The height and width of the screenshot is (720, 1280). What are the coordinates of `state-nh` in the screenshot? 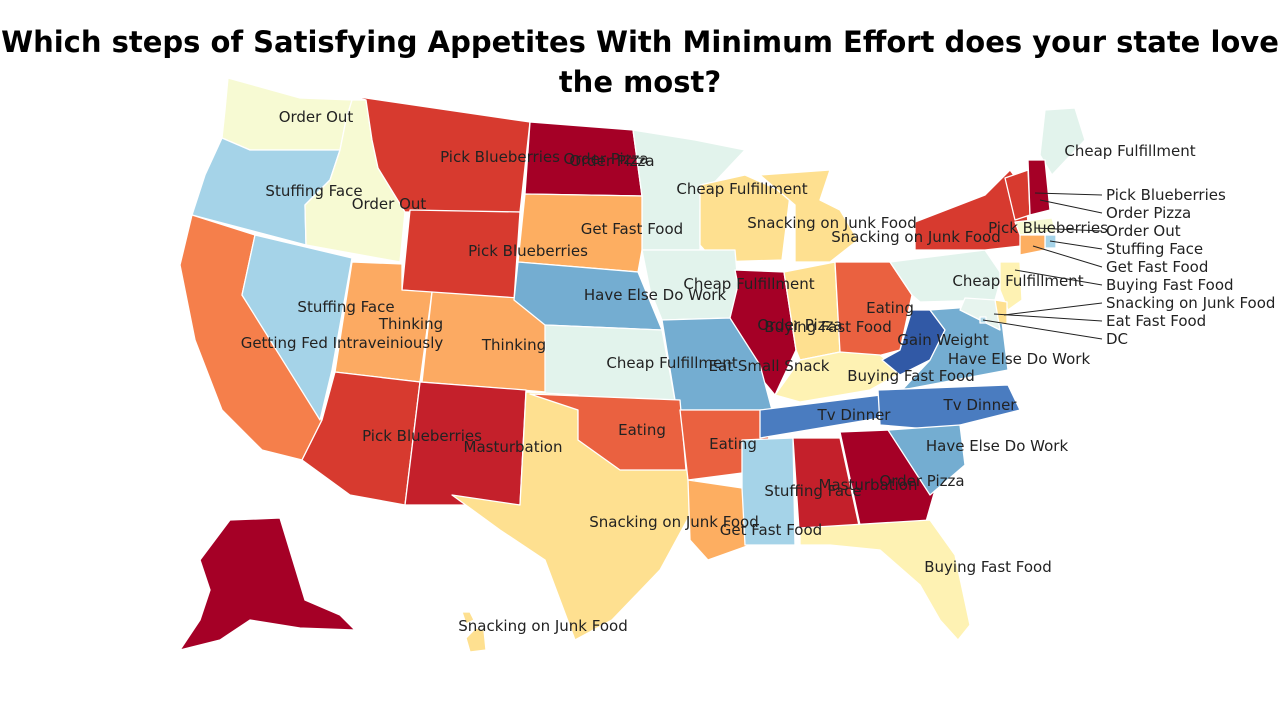 It's located at (1039, 187).